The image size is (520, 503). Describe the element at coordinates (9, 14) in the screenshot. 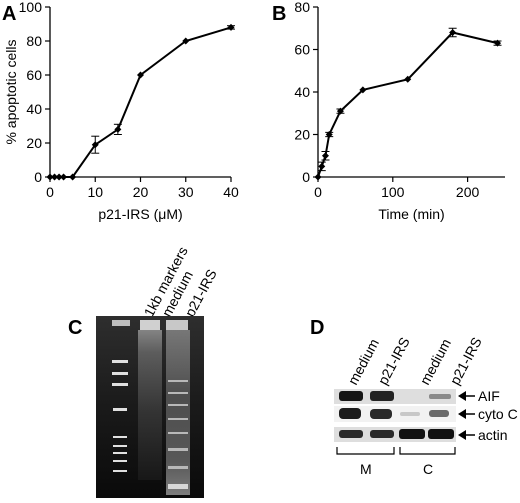

I see `panel-a-label: A` at that location.